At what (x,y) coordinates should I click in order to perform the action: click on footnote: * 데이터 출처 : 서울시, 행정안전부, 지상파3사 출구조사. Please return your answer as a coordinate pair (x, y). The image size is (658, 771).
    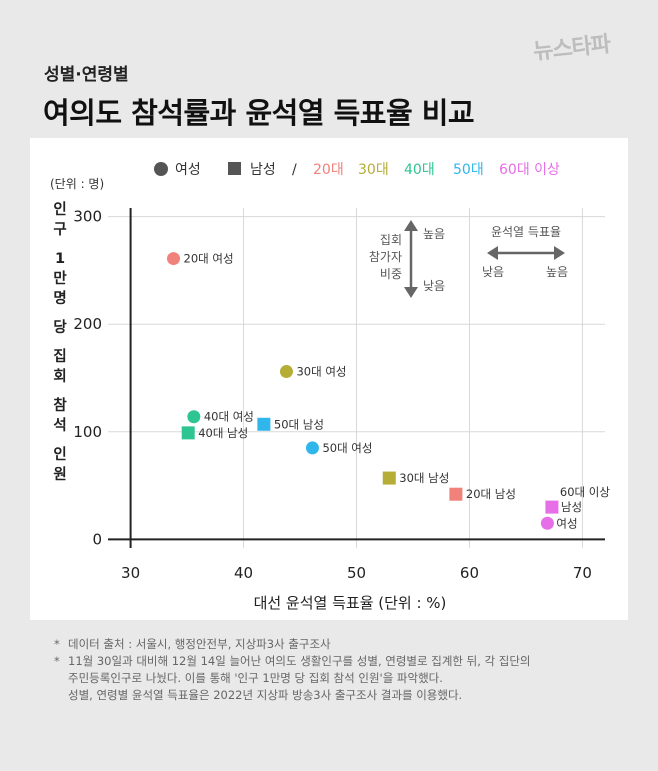
    Looking at the image, I should click on (344, 644).